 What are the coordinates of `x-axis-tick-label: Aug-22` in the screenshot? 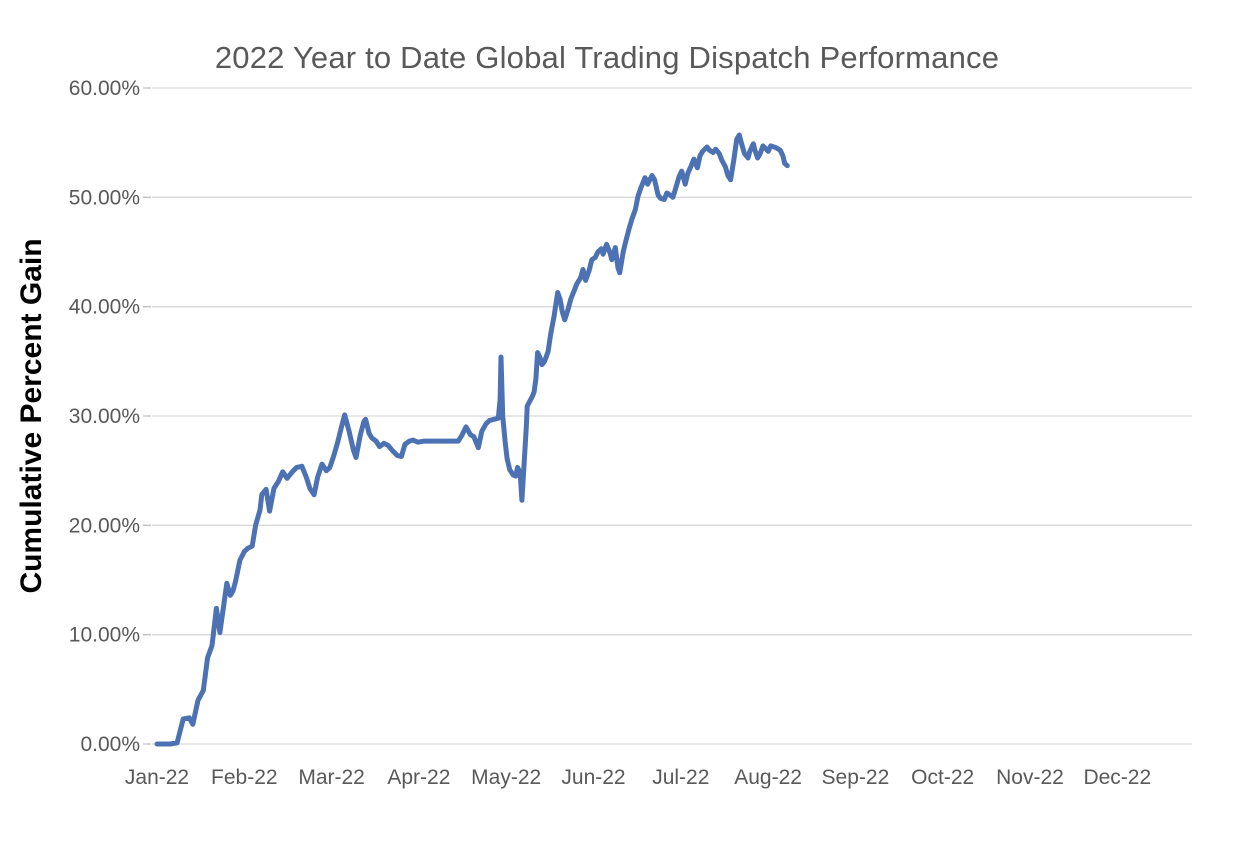 It's located at (768, 777).